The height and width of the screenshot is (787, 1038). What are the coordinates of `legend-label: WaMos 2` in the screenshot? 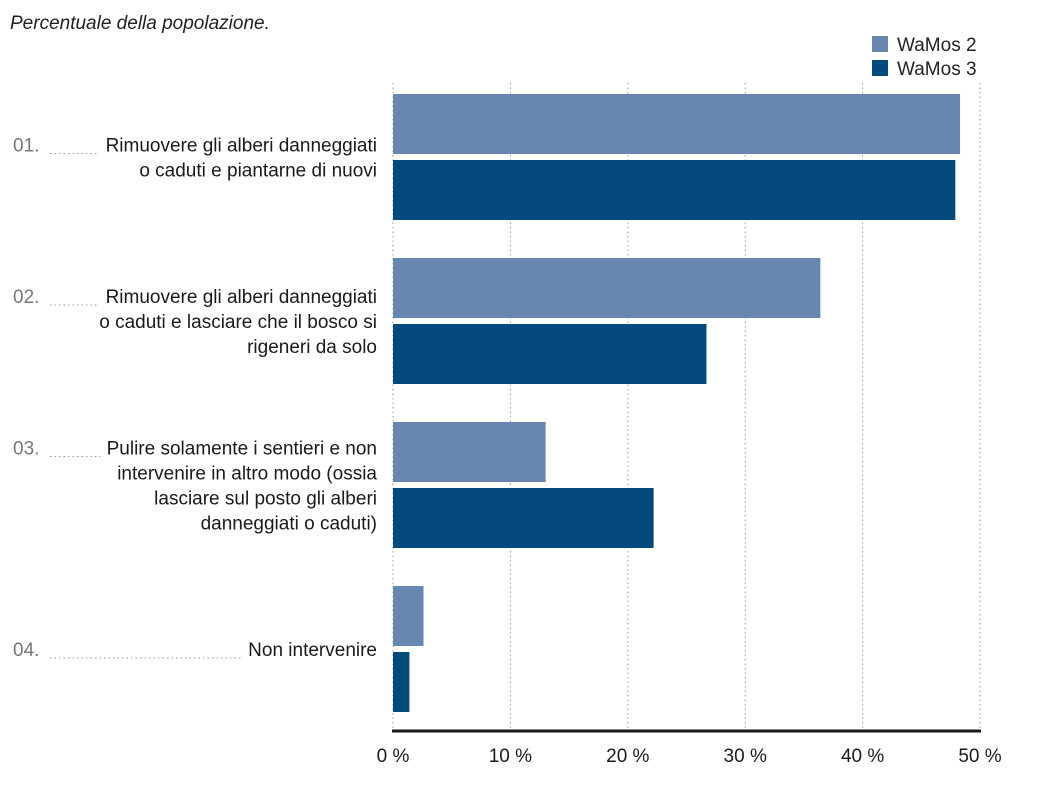 It's located at (937, 45).